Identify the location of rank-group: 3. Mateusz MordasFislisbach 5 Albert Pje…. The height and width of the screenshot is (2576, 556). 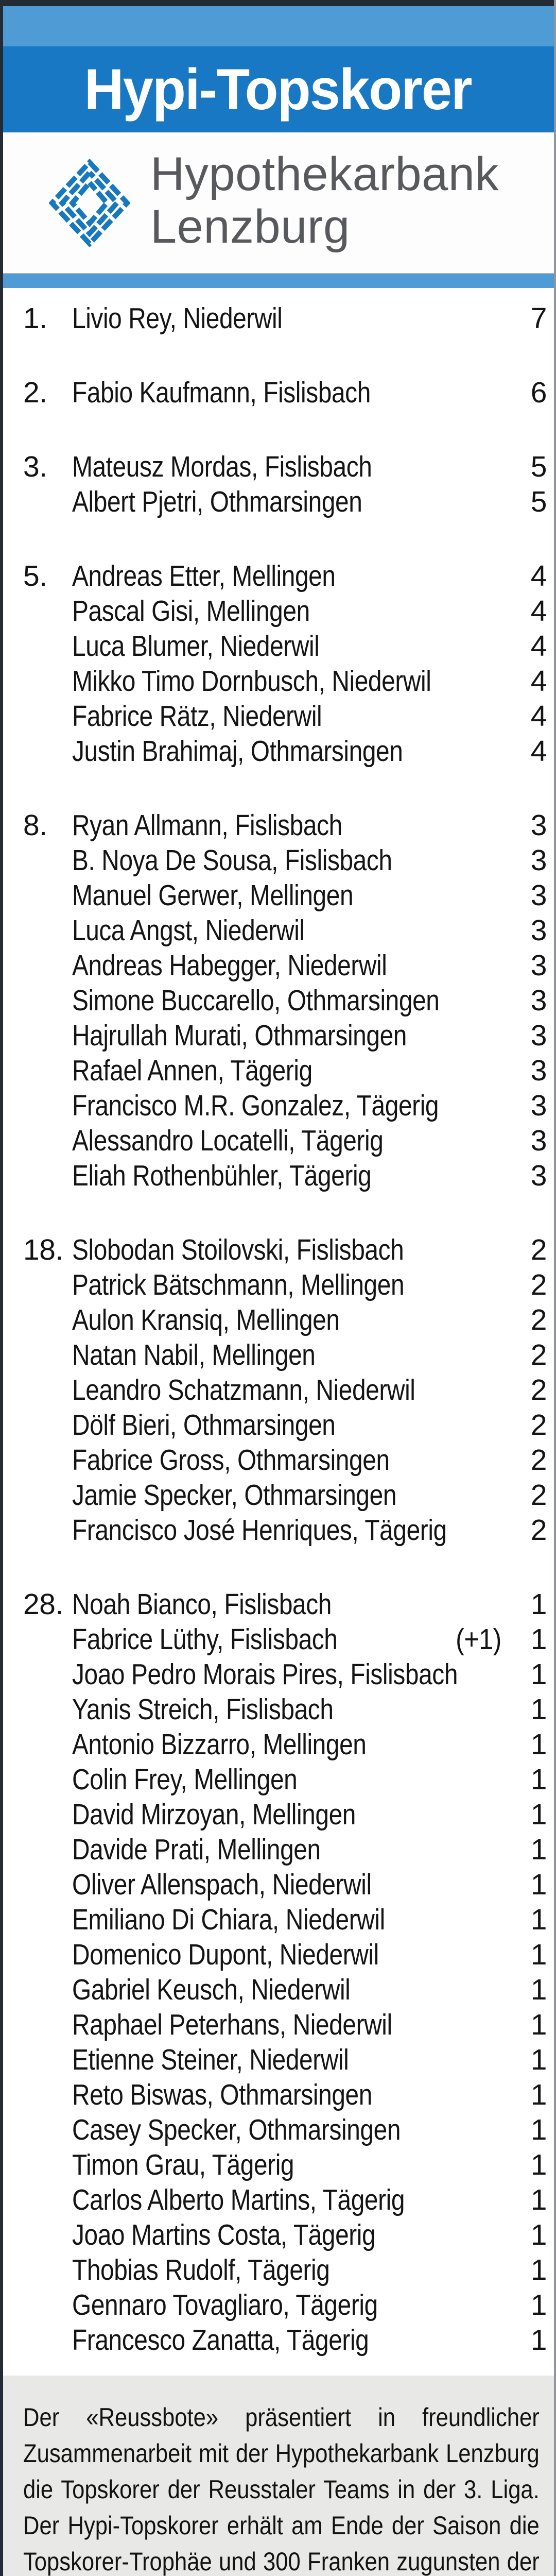
(285, 485).